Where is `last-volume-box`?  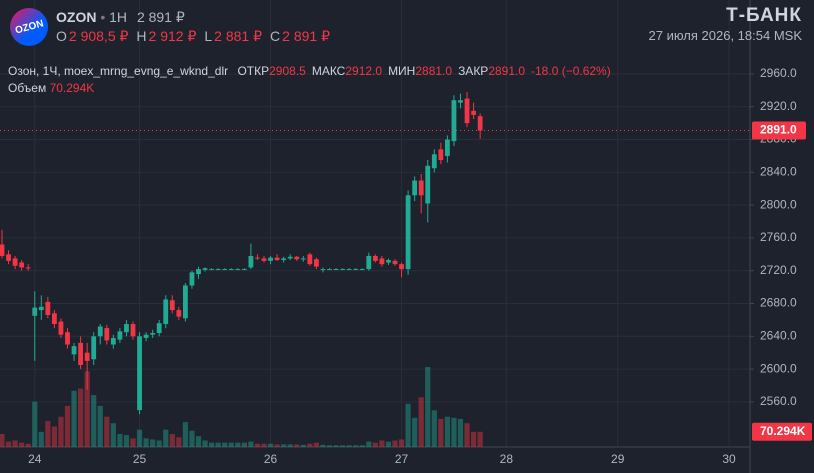 last-volume-box is located at coordinates (782, 431).